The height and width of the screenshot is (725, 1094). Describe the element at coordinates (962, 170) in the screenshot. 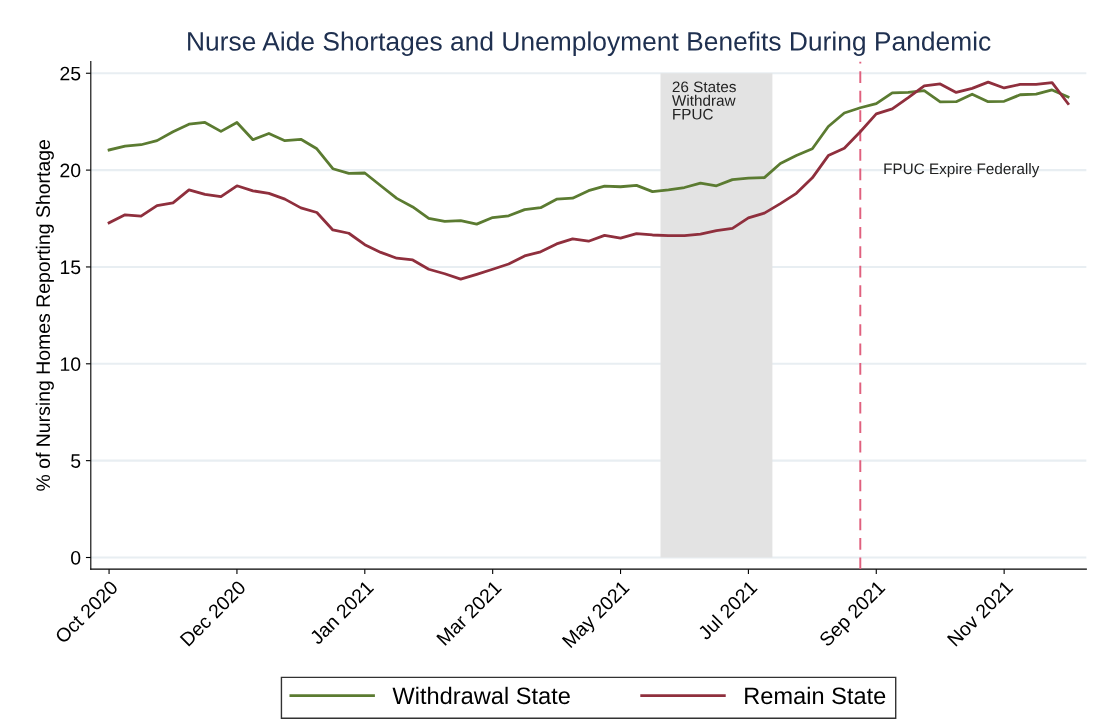

I see `ref-line-label: FPUC Expire Federally` at that location.